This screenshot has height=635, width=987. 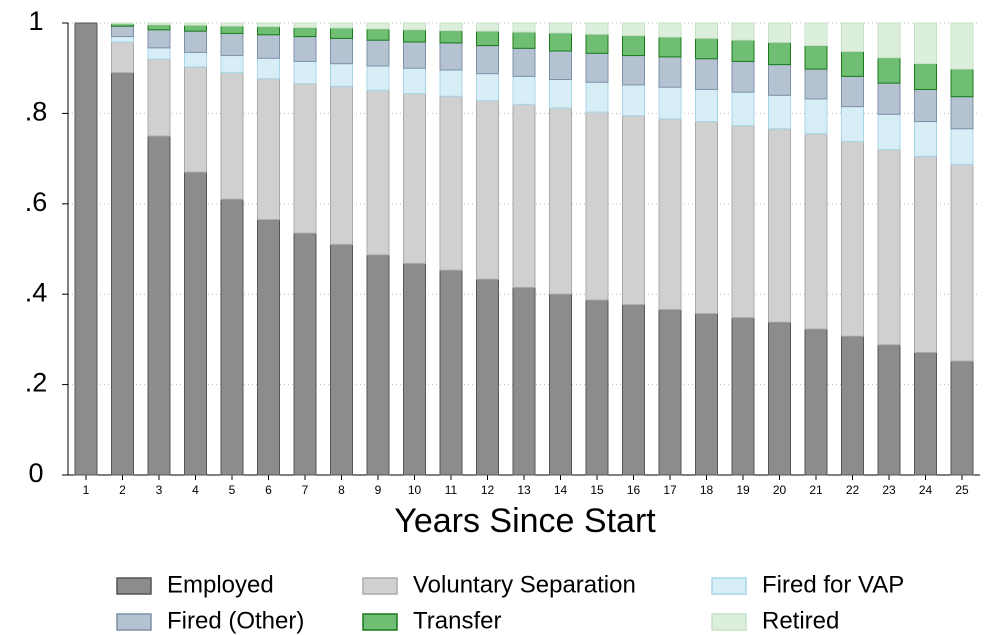 I want to click on x-tick-label: 2, so click(x=122, y=490).